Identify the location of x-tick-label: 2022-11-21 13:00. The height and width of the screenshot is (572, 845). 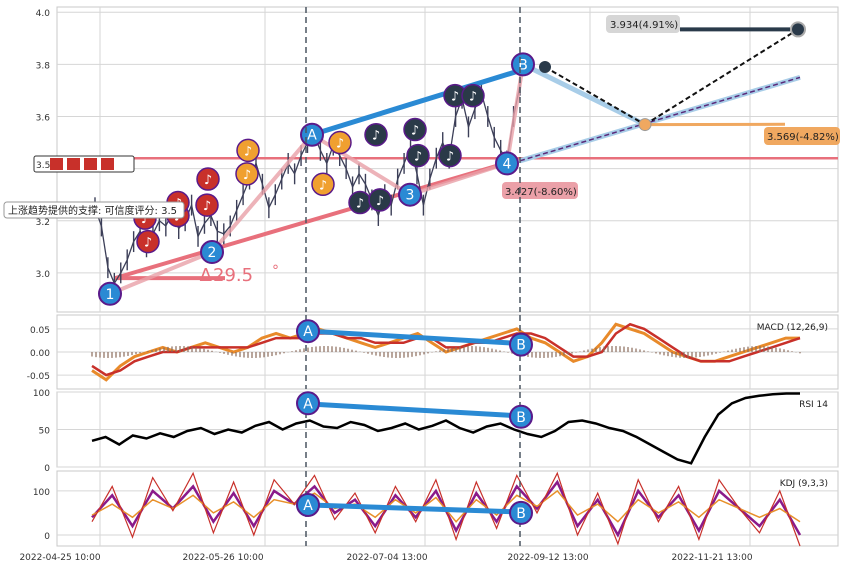
(711, 558).